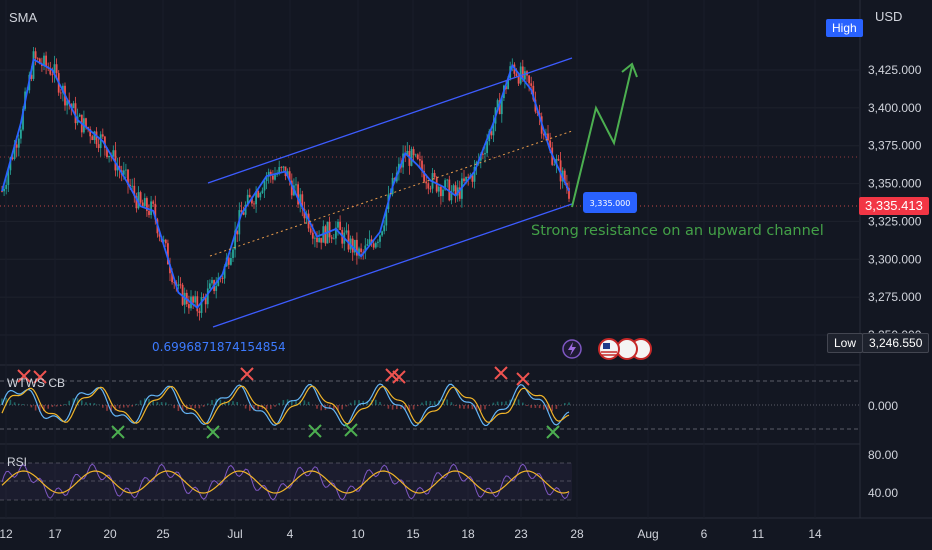  I want to click on channel-lower-line, so click(392, 265).